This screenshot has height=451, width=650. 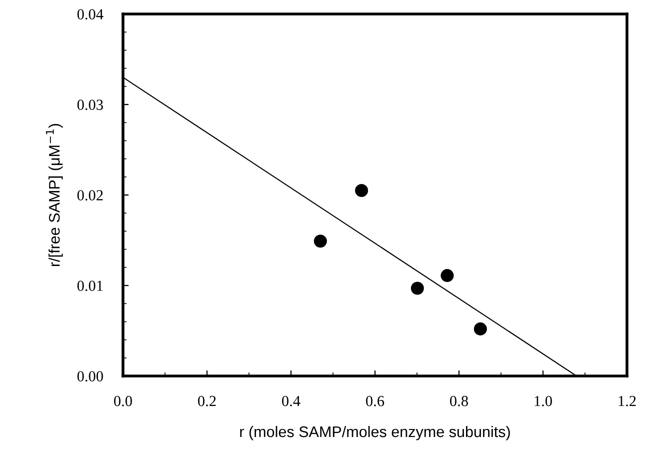 What do you see at coordinates (459, 401) in the screenshot?
I see `x-tick-label: 0.8` at bounding box center [459, 401].